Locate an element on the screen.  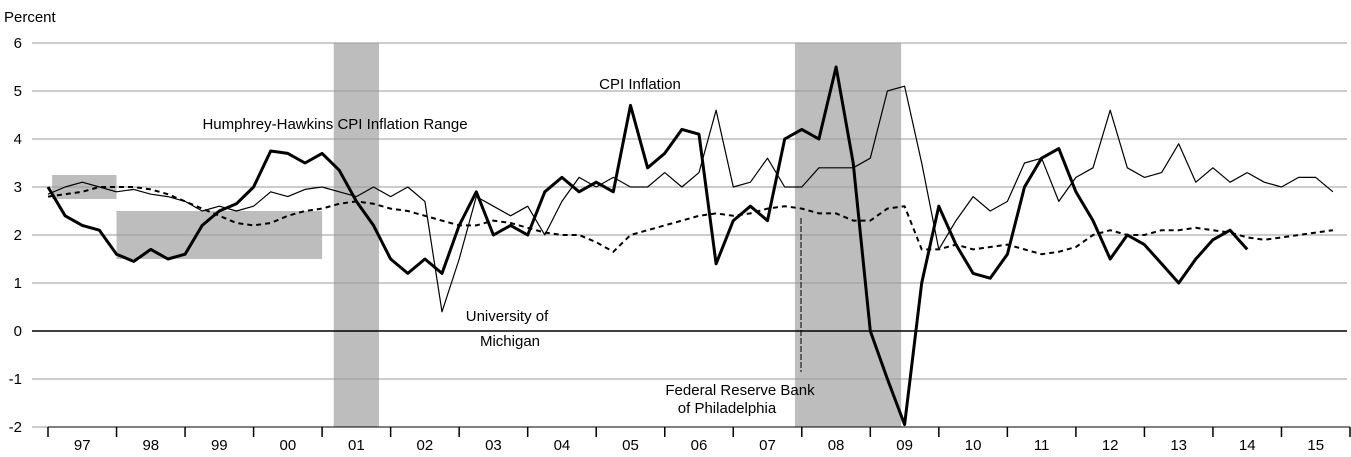
y-tick-label: 5 is located at coordinates (18, 91).